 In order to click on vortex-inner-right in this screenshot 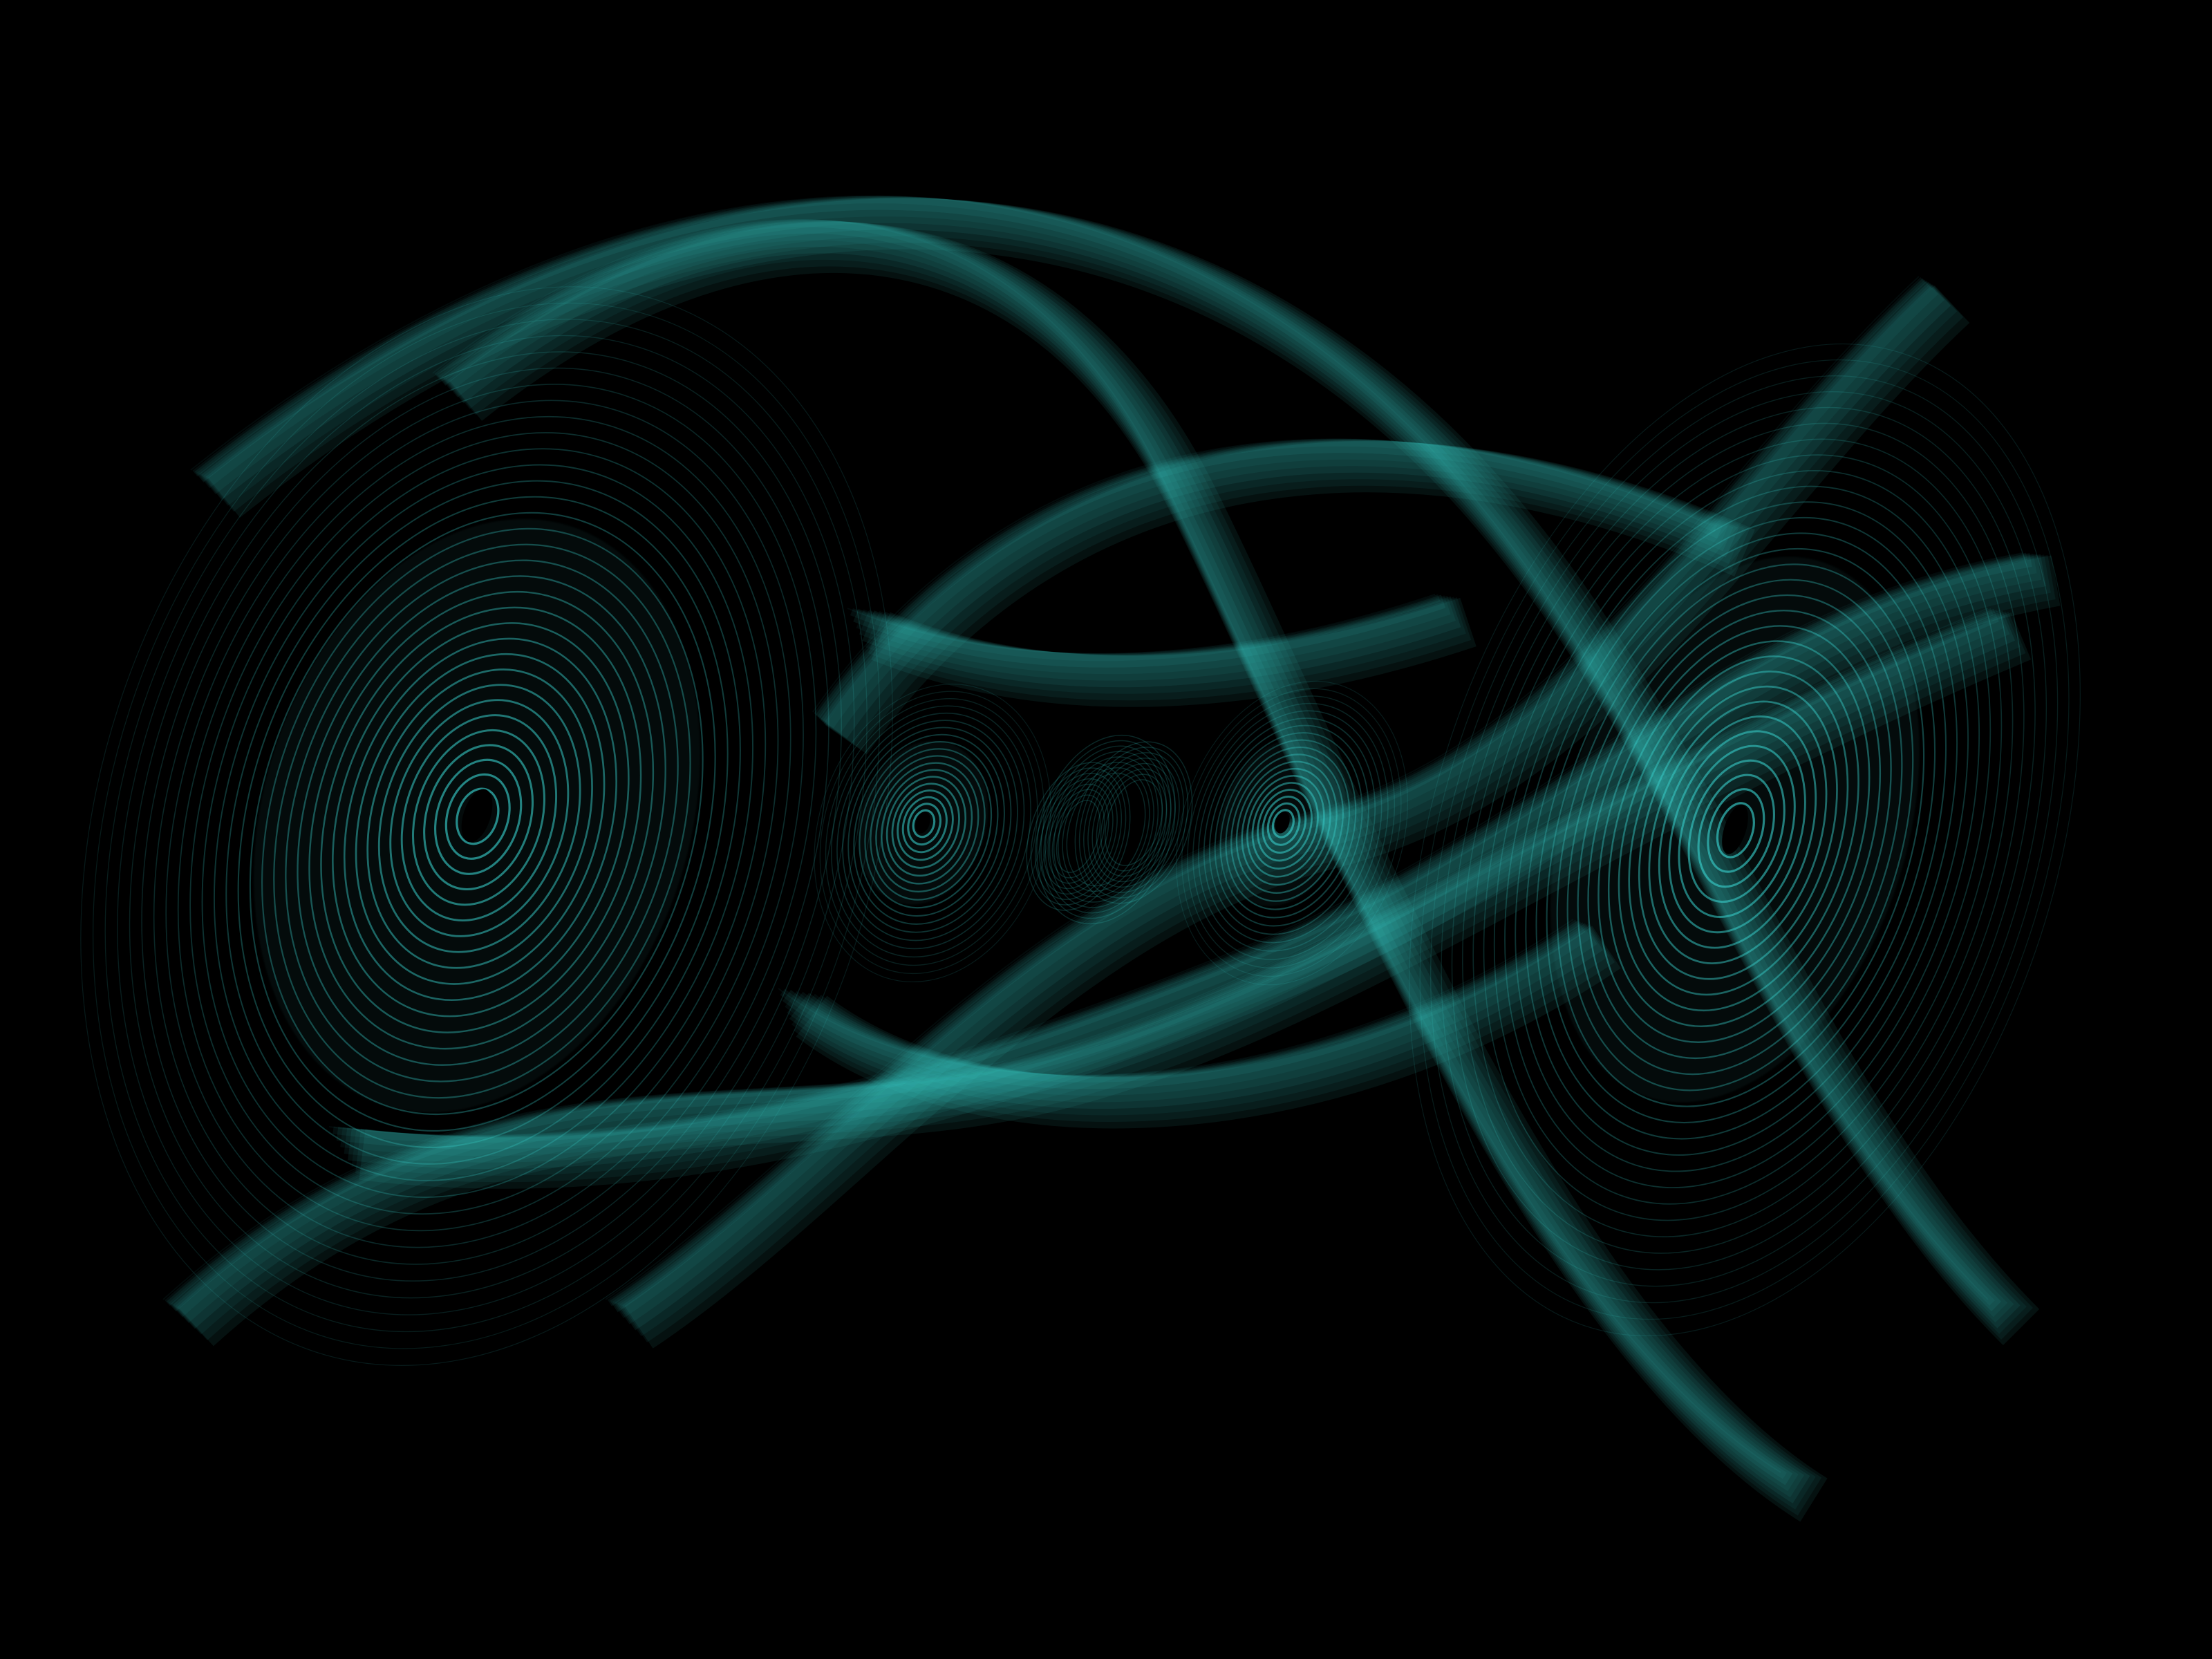, I will do `click(1292, 833)`.